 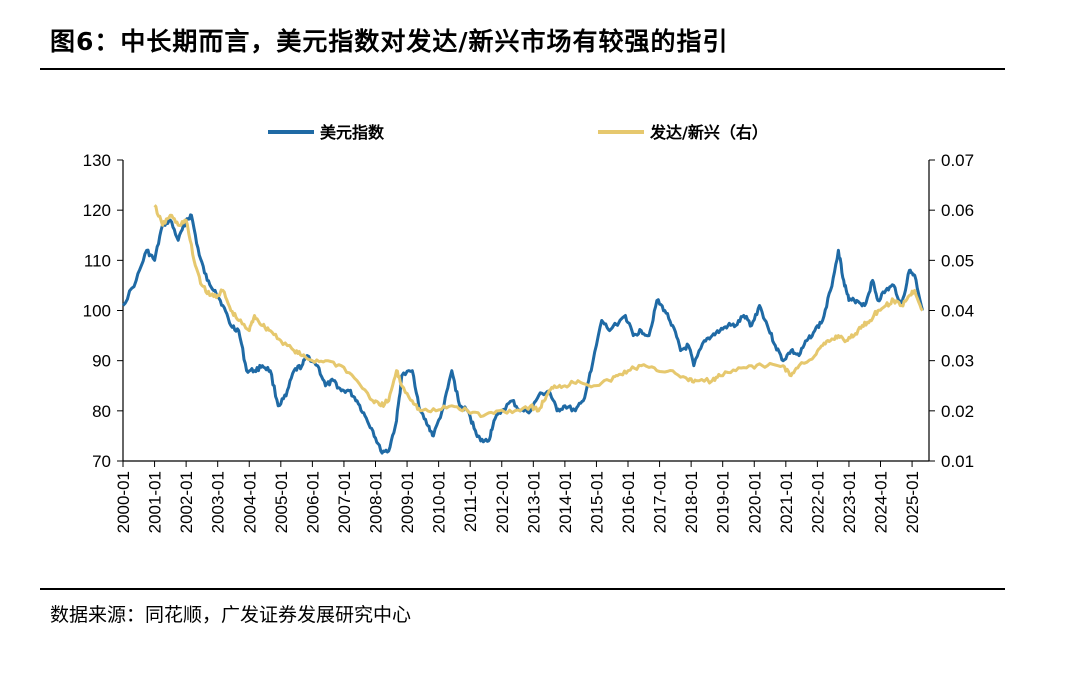 What do you see at coordinates (786, 502) in the screenshot?
I see `x-tick-label: 2021-01` at bounding box center [786, 502].